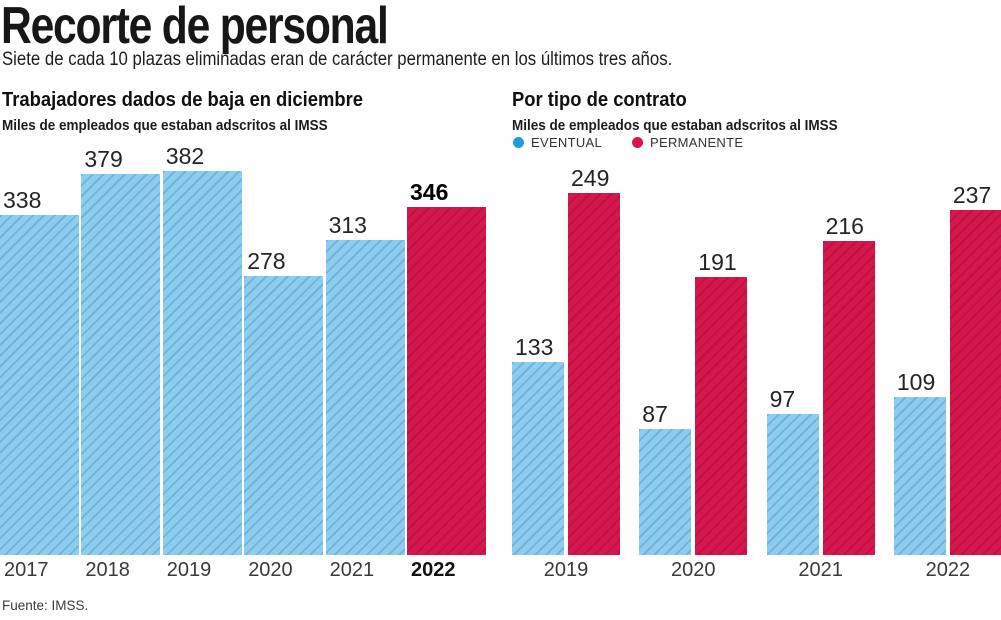 The image size is (1001, 620). What do you see at coordinates (446, 367) in the screenshot?
I see `bar-2022: 346` at bounding box center [446, 367].